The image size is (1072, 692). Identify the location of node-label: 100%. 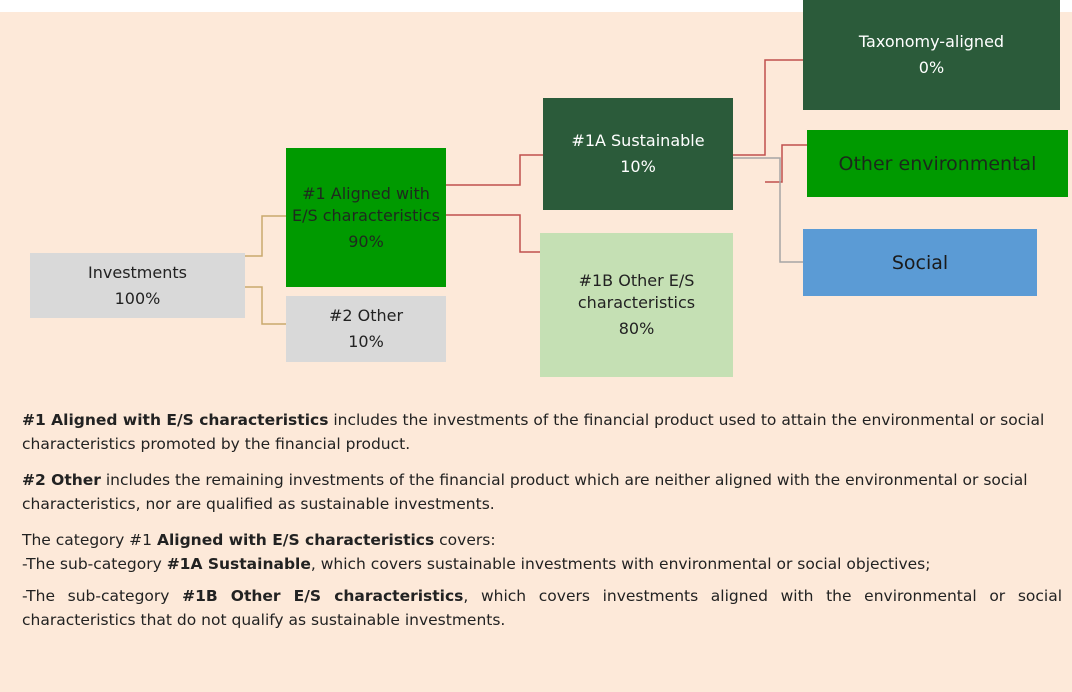
(137, 298).